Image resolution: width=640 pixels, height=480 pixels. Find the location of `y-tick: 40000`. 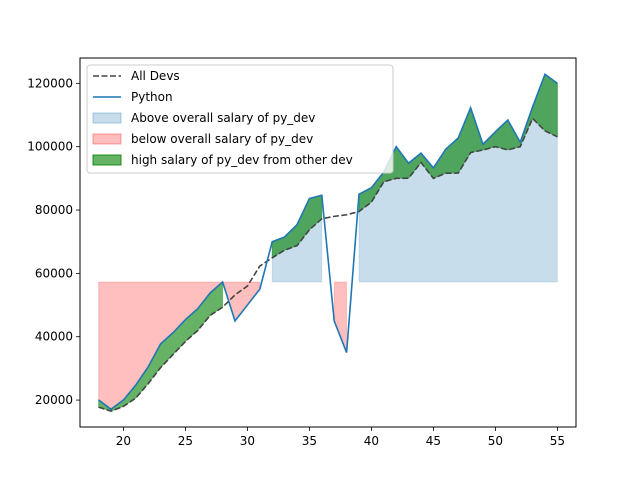

y-tick: 40000 is located at coordinates (57, 337).